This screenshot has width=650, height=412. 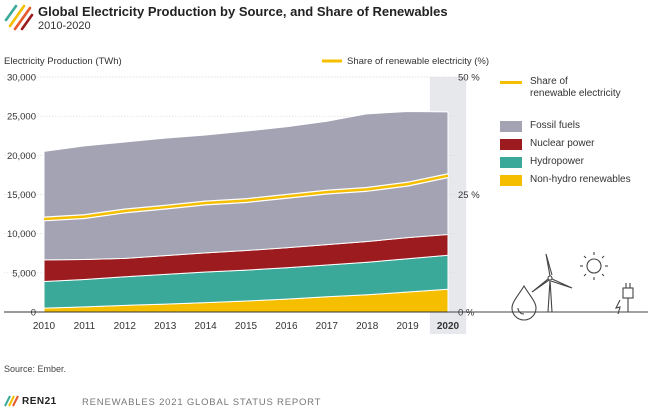 I want to click on x-tick-label: 2020, so click(x=448, y=326).